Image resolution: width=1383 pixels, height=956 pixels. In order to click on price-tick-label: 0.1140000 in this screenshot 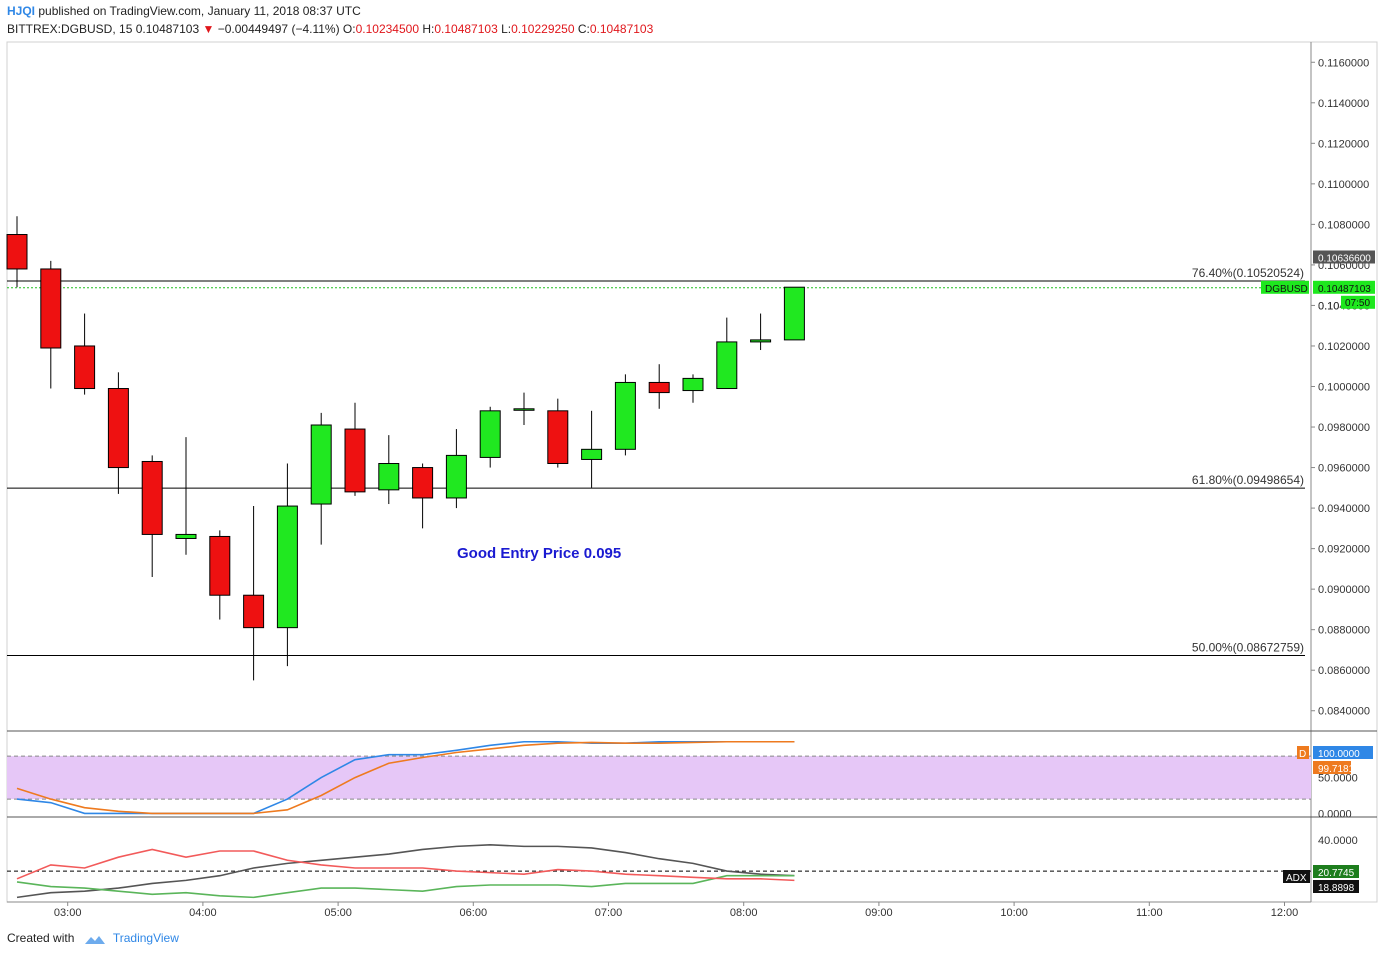, I will do `click(1343, 104)`.